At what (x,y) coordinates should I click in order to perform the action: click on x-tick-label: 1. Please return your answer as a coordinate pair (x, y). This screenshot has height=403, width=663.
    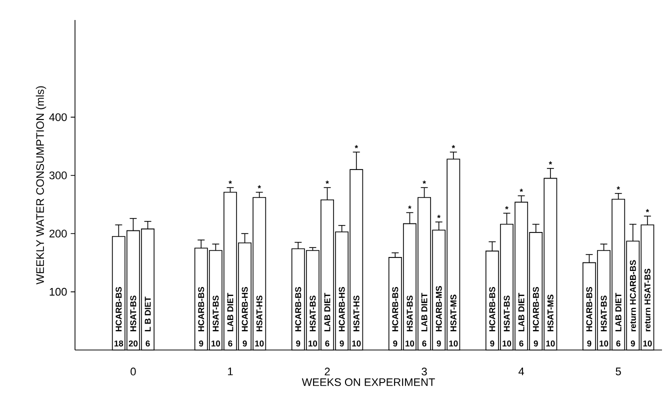
    Looking at the image, I should click on (230, 372).